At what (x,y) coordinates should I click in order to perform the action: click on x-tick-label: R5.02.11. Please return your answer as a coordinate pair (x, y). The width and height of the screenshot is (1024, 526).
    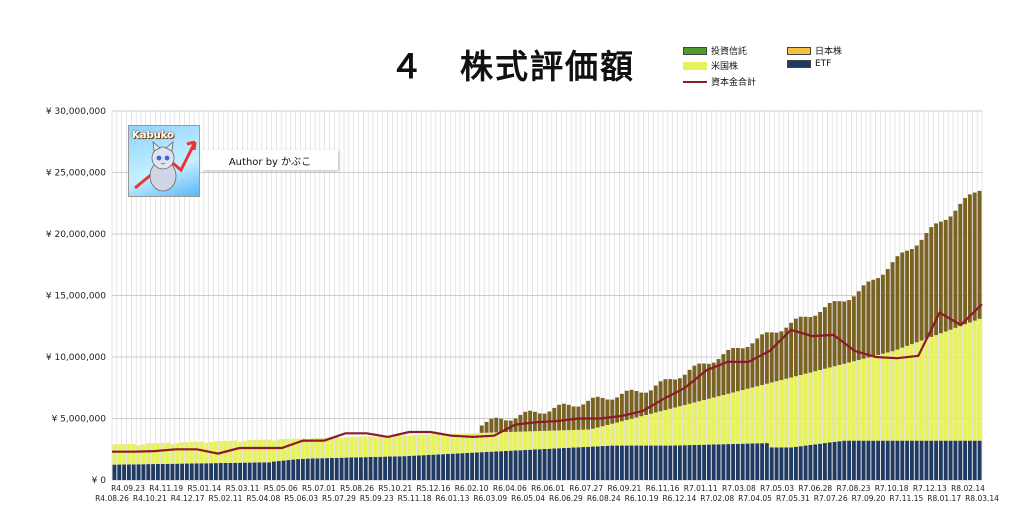
    Looking at the image, I should click on (226, 498).